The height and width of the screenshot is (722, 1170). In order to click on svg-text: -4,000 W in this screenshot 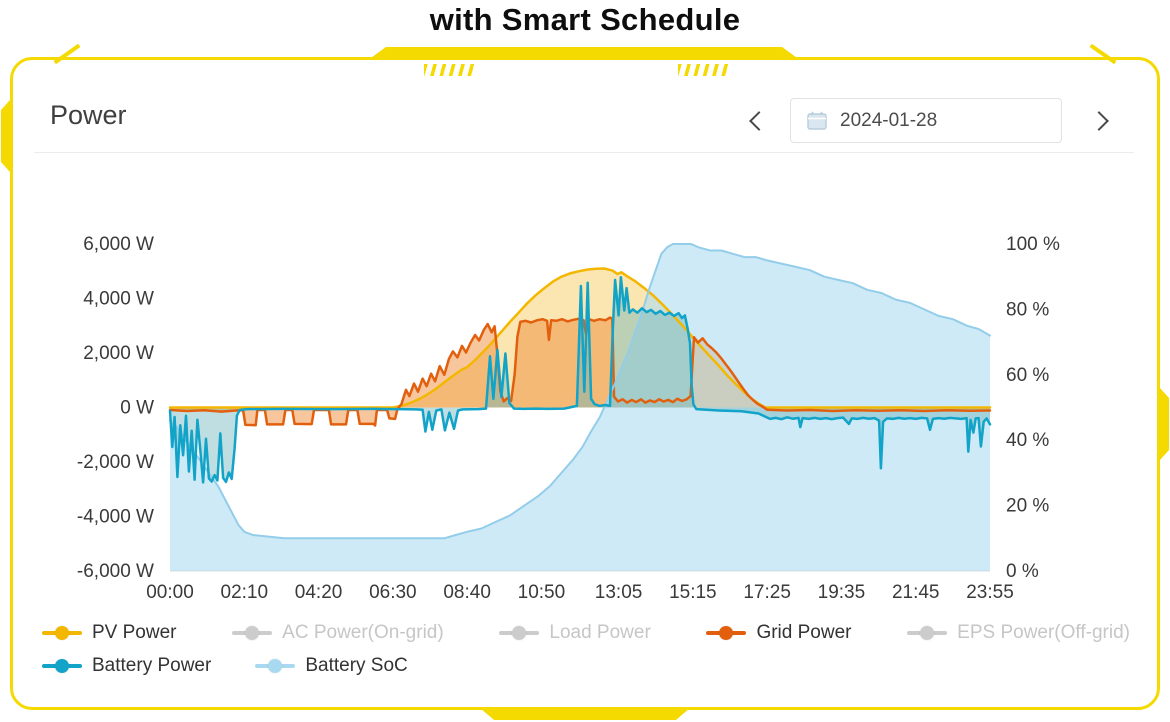, I will do `click(115, 517)`.